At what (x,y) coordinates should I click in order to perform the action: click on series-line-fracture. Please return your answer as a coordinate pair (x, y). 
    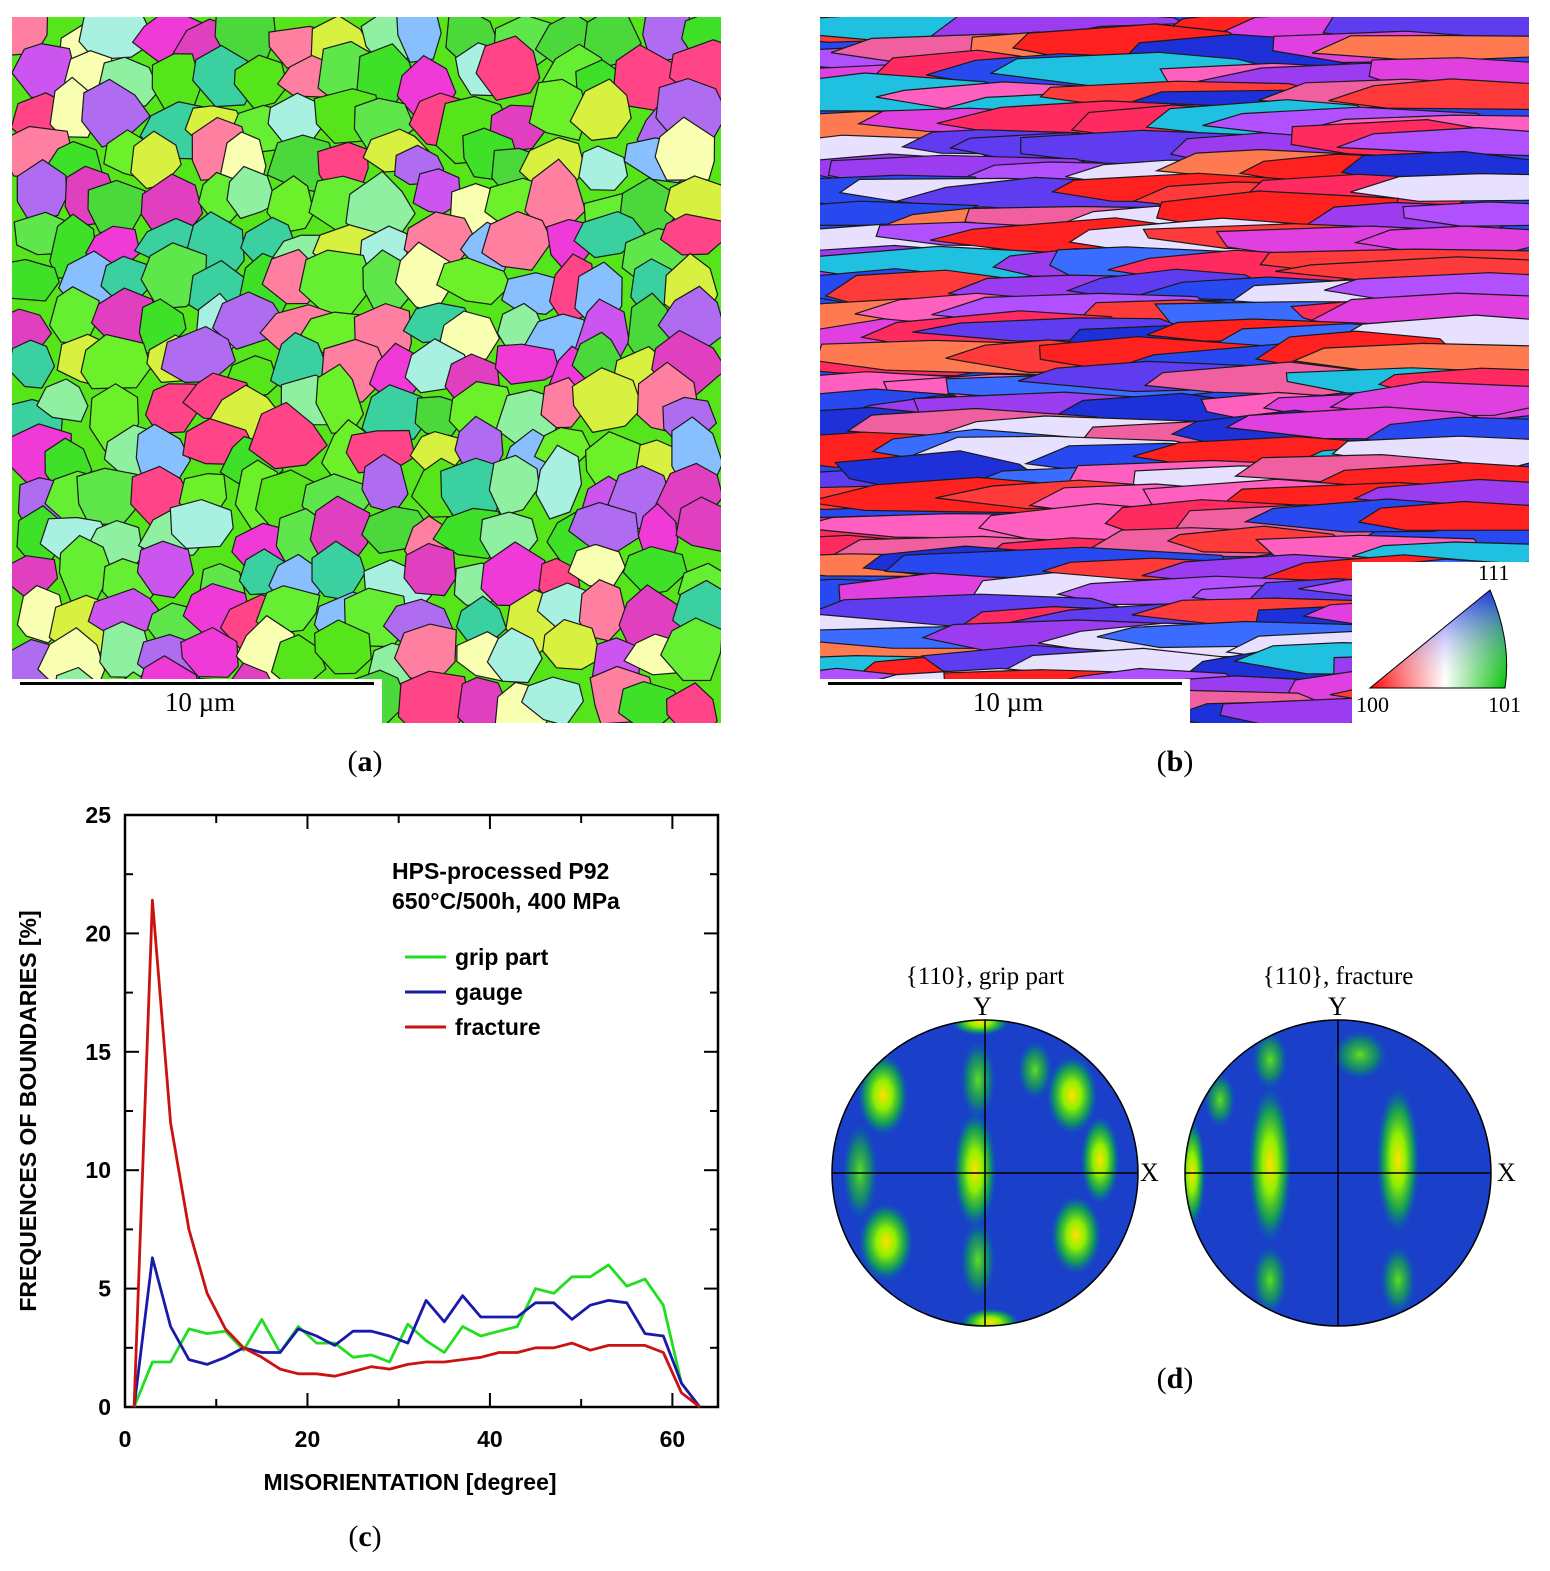
    Looking at the image, I should click on (416, 1153).